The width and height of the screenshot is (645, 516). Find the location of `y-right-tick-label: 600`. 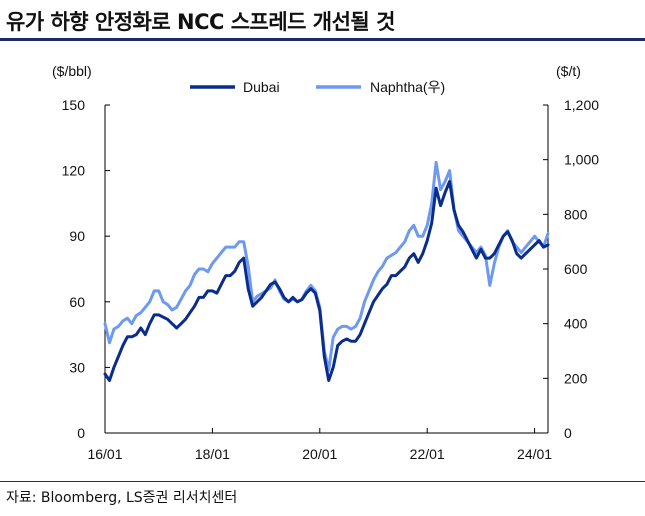

y-right-tick-label: 600 is located at coordinates (576, 269).